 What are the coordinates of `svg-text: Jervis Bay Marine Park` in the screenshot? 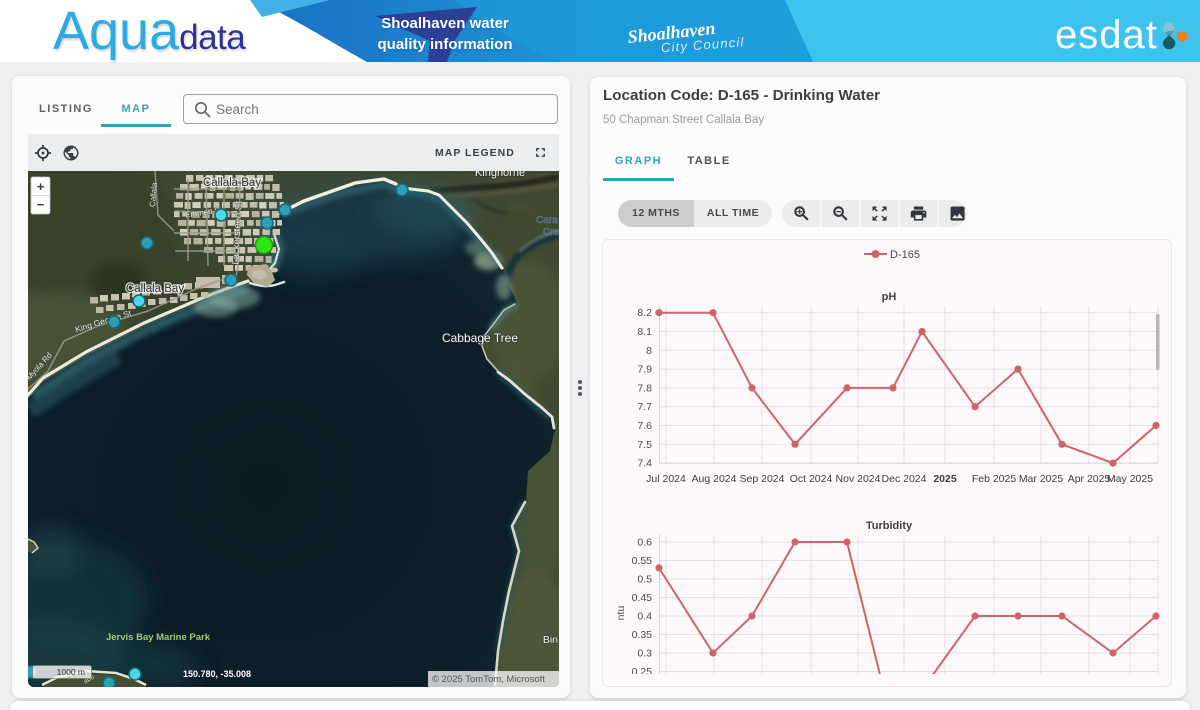 It's located at (158, 637).